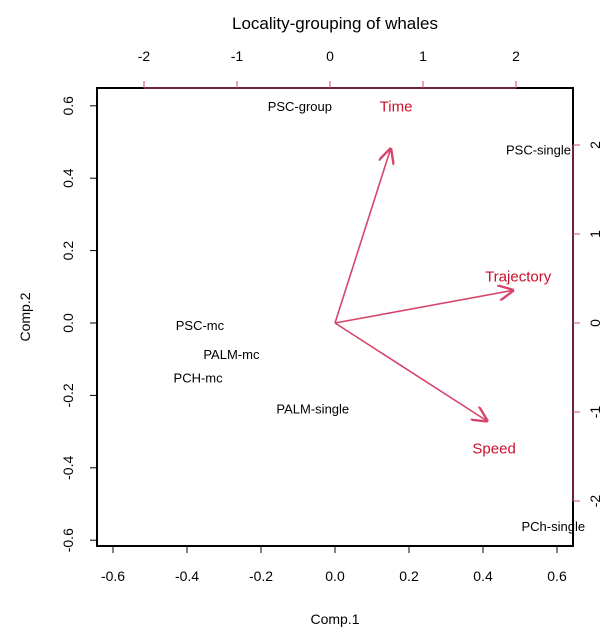  I want to click on top-tick-label: -2, so click(144, 56).